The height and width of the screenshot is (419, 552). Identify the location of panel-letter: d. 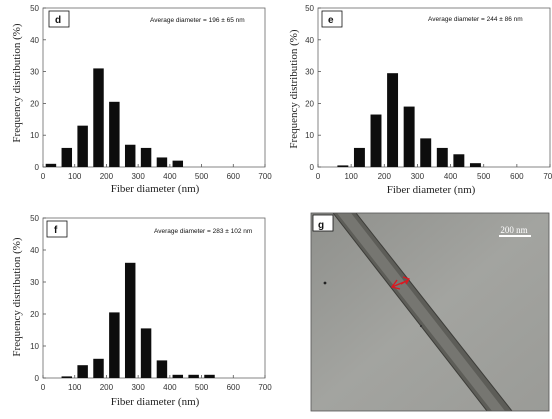
(58, 20).